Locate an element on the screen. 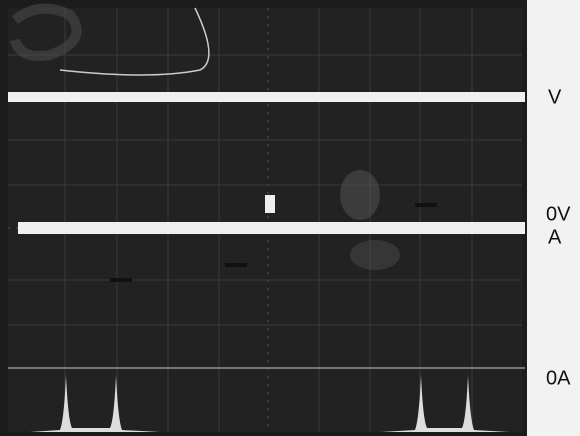 Image resolution: width=580 pixels, height=436 pixels. voltage-zero-label: 0V is located at coordinates (558, 214).